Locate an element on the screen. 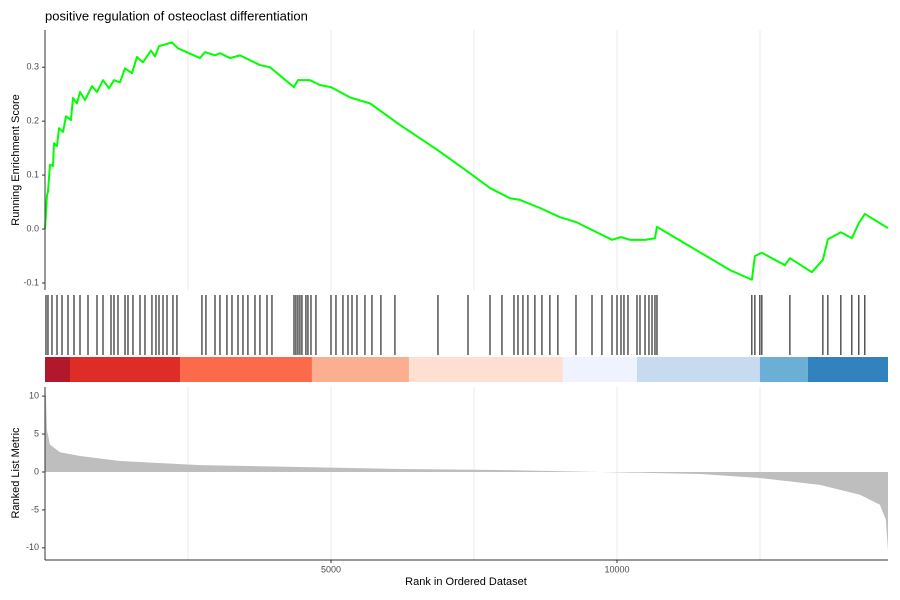 The height and width of the screenshot is (600, 900). y-tick-label: 5 is located at coordinates (36, 433).